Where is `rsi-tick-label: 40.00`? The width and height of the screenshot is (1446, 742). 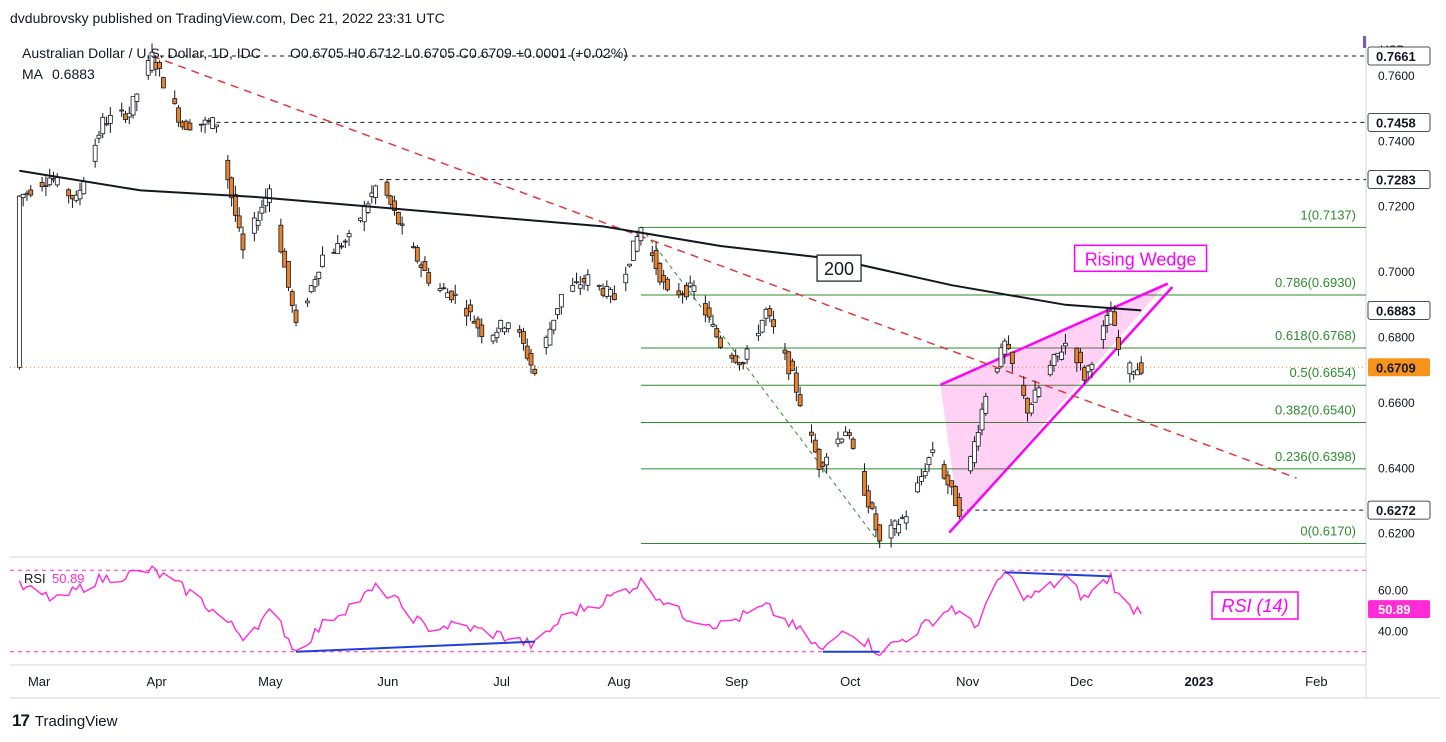 rsi-tick-label: 40.00 is located at coordinates (1393, 631).